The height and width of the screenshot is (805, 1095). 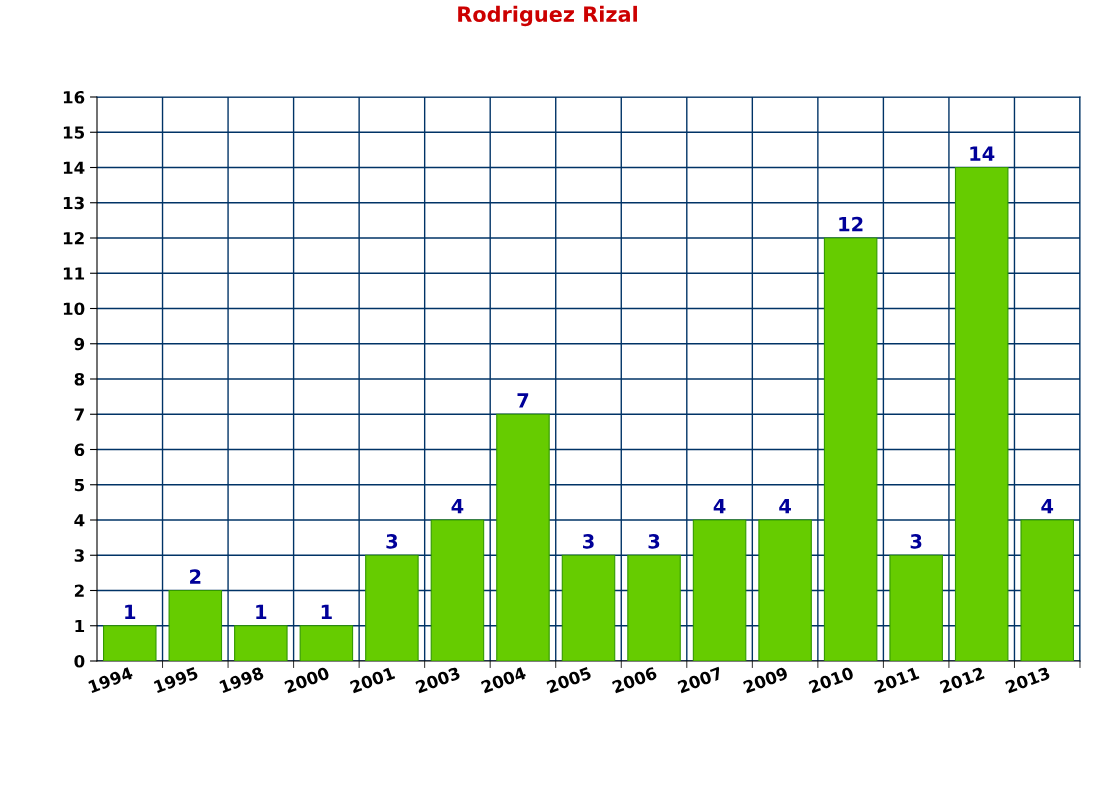 What do you see at coordinates (73, 238) in the screenshot?
I see `y-tick-label: 12` at bounding box center [73, 238].